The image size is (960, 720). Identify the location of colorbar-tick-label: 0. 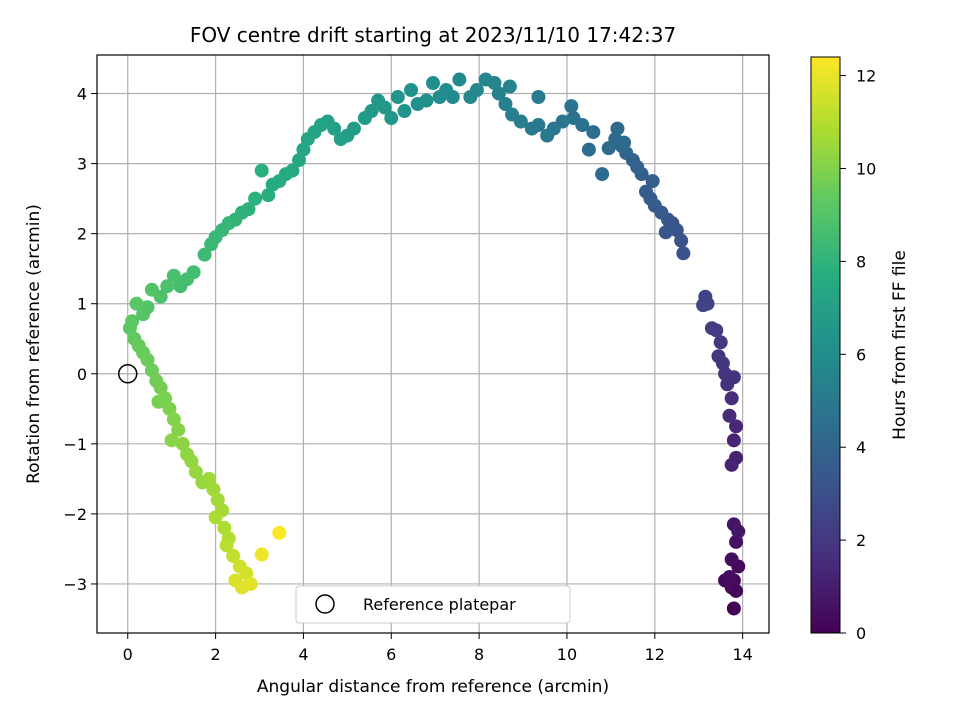
(861, 633).